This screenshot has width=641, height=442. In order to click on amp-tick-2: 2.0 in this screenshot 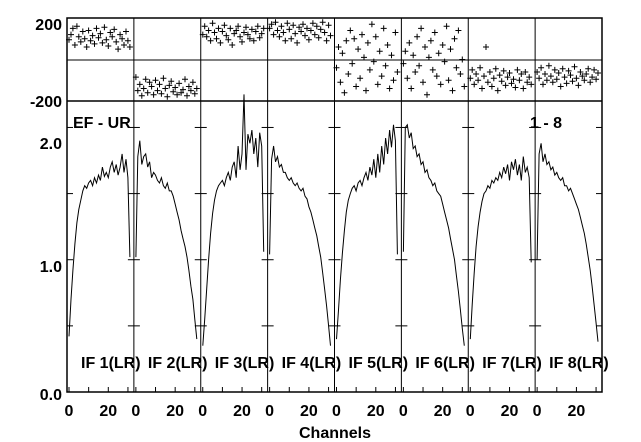, I will do `click(51, 144)`.